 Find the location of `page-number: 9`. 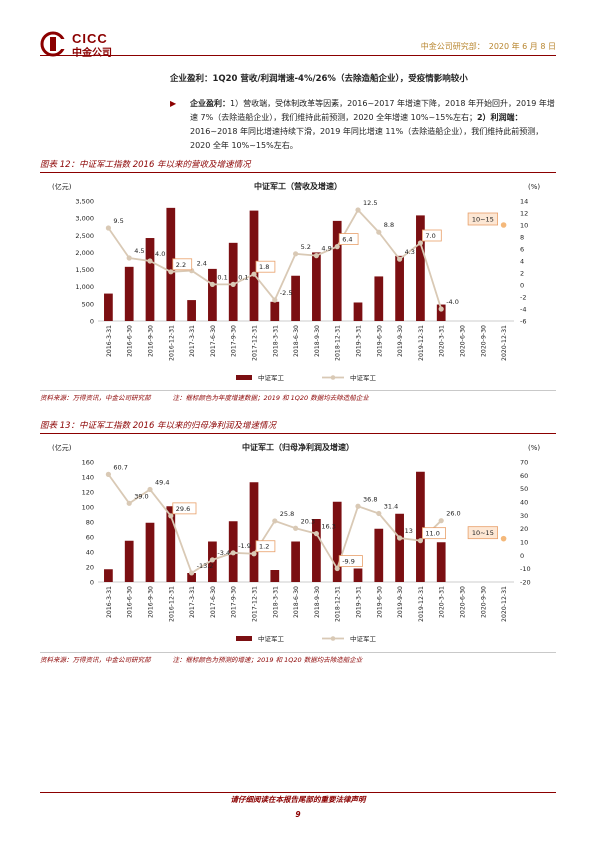

page-number: 9 is located at coordinates (298, 814).